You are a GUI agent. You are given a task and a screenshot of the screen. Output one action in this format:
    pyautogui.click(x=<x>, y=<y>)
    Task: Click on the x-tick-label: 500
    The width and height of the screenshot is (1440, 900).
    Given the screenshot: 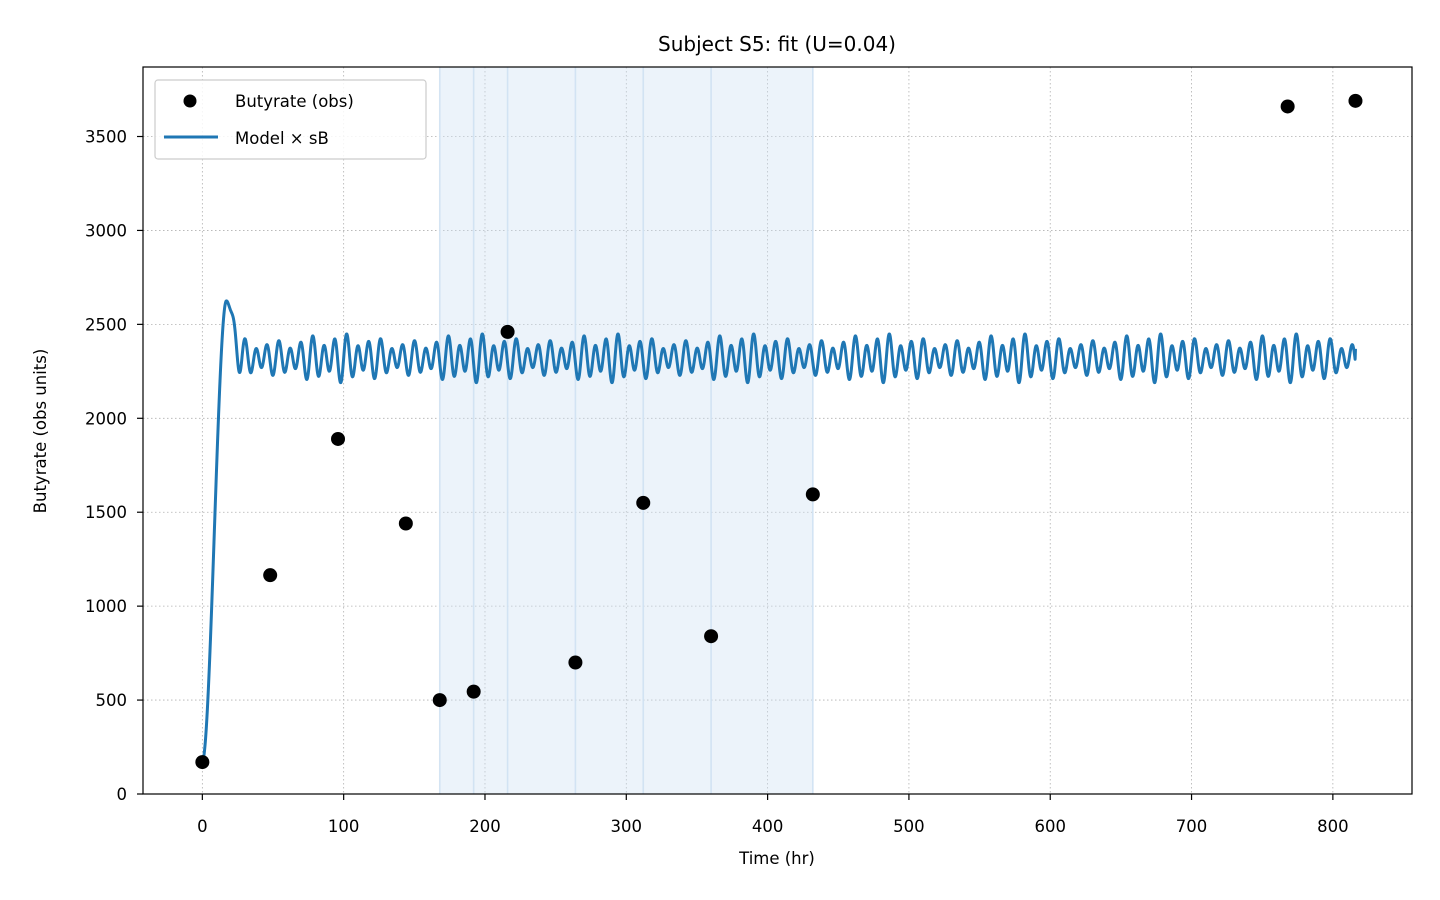 What is the action you would take?
    pyautogui.click(x=909, y=826)
    